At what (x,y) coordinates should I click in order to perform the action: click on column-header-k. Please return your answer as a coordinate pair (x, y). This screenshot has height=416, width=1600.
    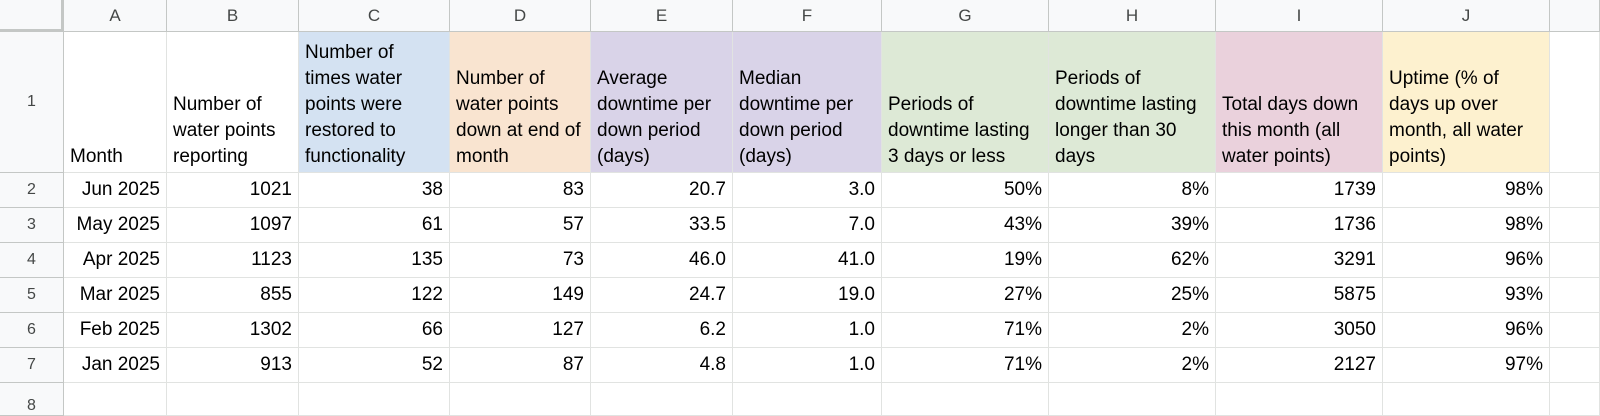
    Looking at the image, I should click on (1575, 16).